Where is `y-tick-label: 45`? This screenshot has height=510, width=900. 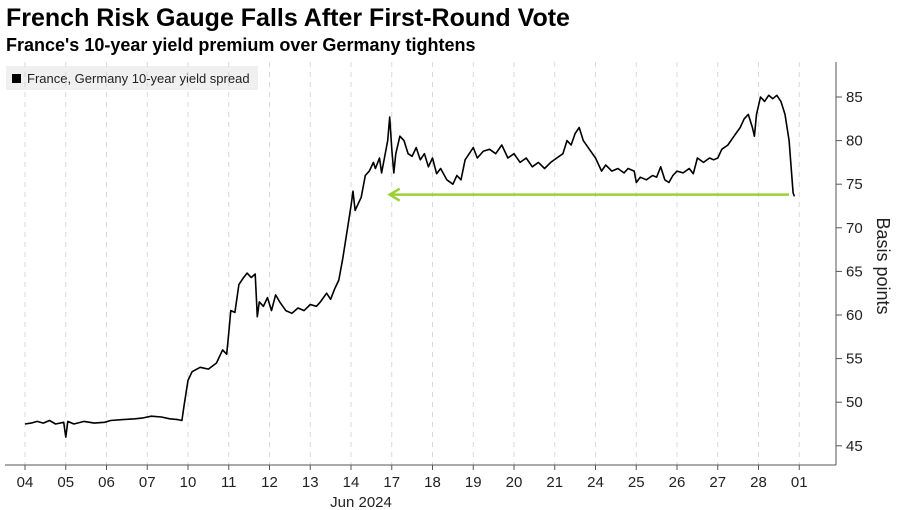
y-tick-label: 45 is located at coordinates (854, 446).